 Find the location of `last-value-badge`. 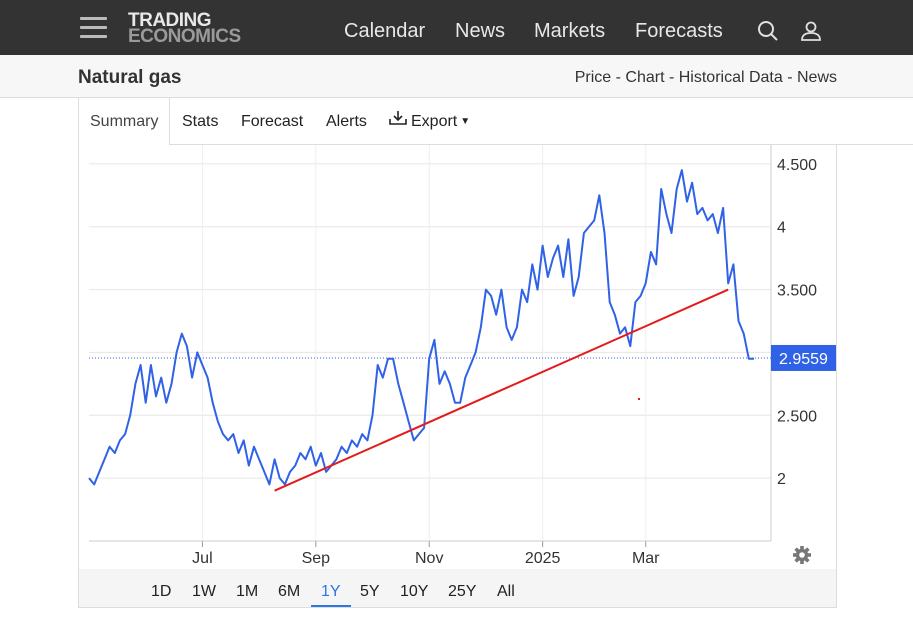

last-value-badge is located at coordinates (803, 357).